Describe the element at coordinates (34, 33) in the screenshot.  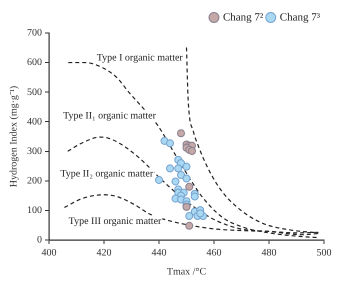
I see `y-tick-label: 700` at that location.